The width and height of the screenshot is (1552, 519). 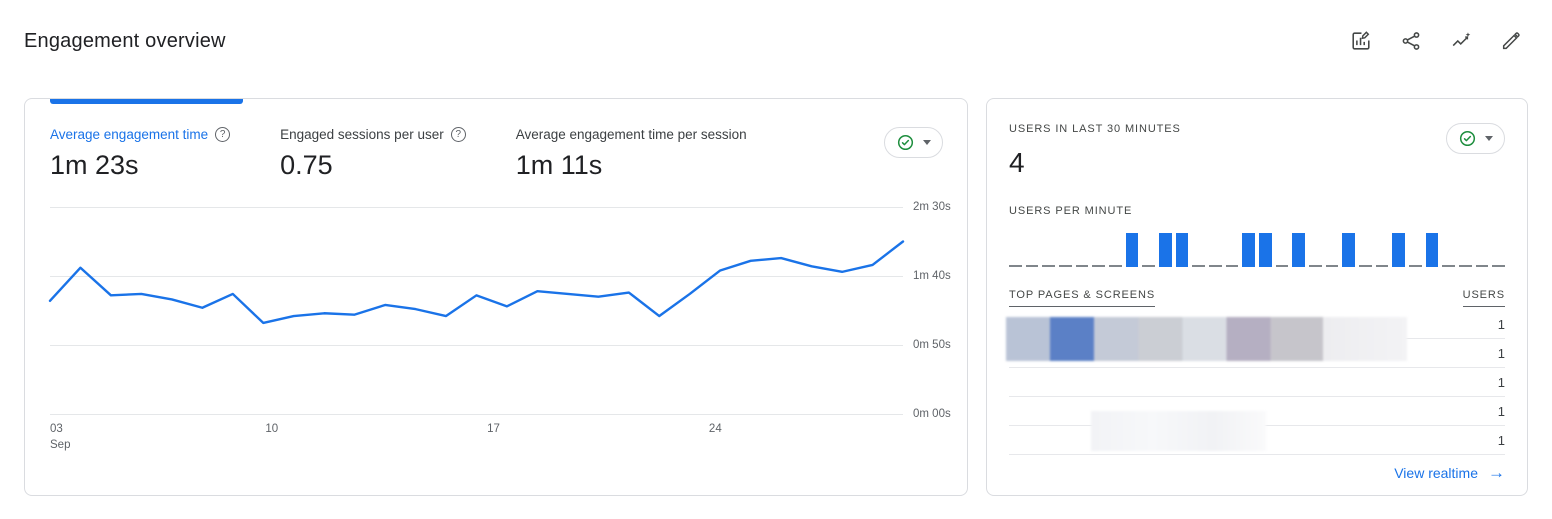 What do you see at coordinates (715, 429) in the screenshot?
I see `x-axis-tick: 24` at bounding box center [715, 429].